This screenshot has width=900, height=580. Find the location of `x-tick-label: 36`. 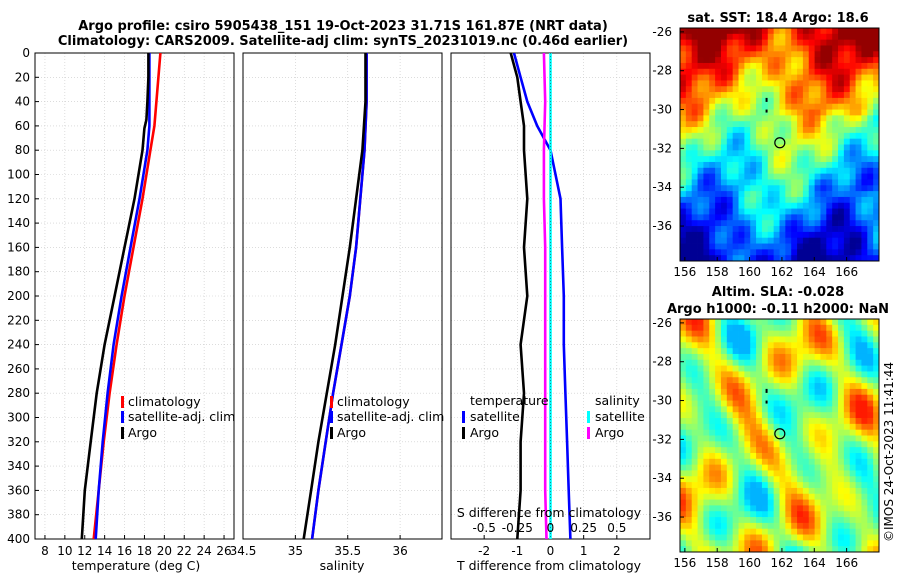

x-tick-label: 36 is located at coordinates (399, 551).